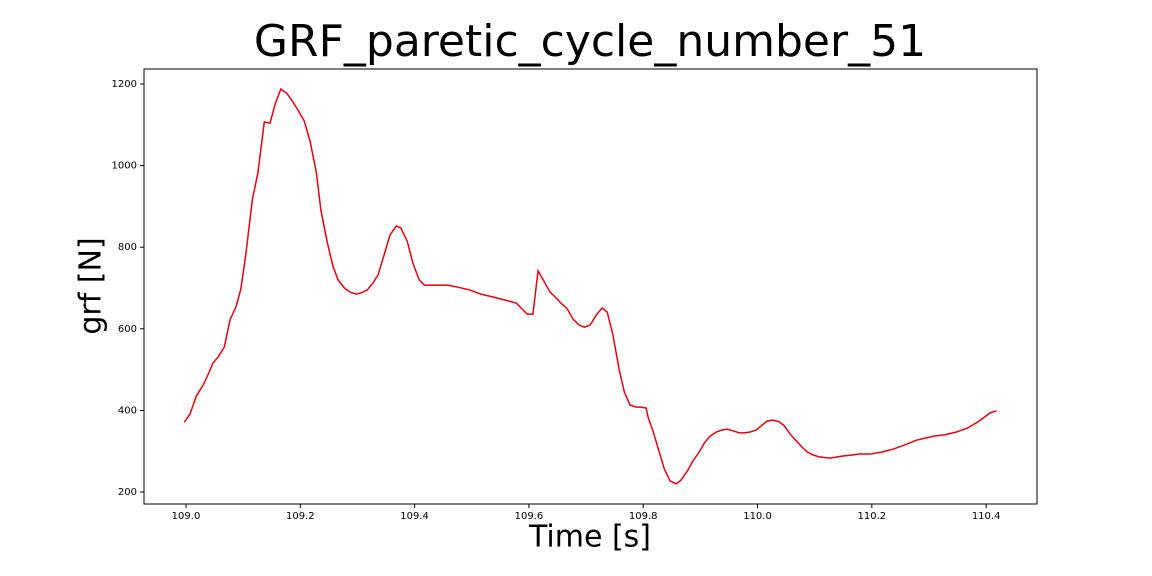 Image resolution: width=1152 pixels, height=576 pixels. Describe the element at coordinates (757, 516) in the screenshot. I see `x-tick-label: 110.0` at that location.